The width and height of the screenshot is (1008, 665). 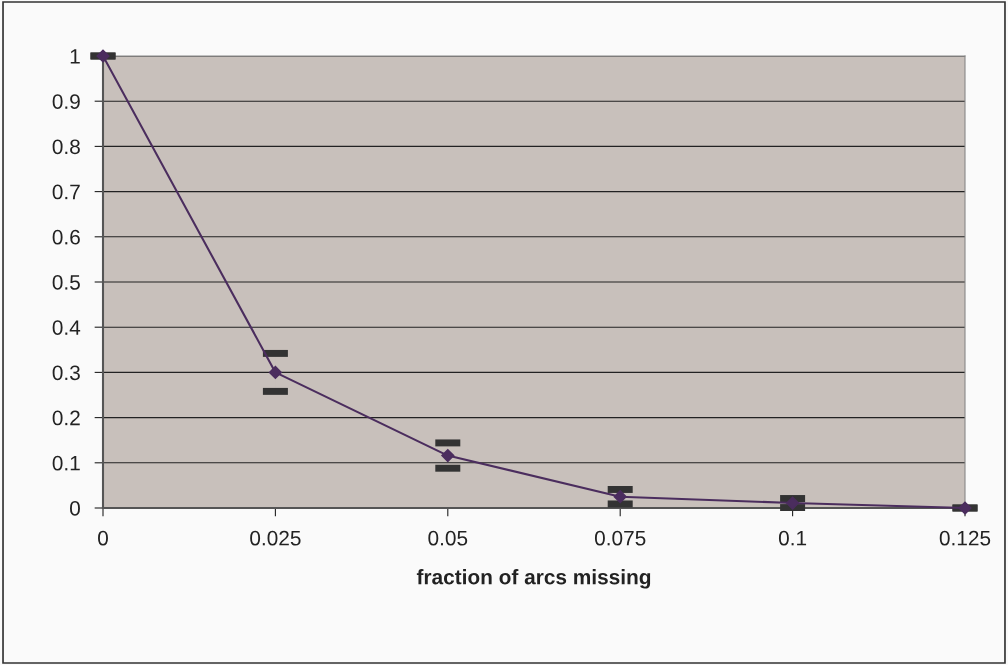 I want to click on x-tick-label: 0.125, so click(x=965, y=538).